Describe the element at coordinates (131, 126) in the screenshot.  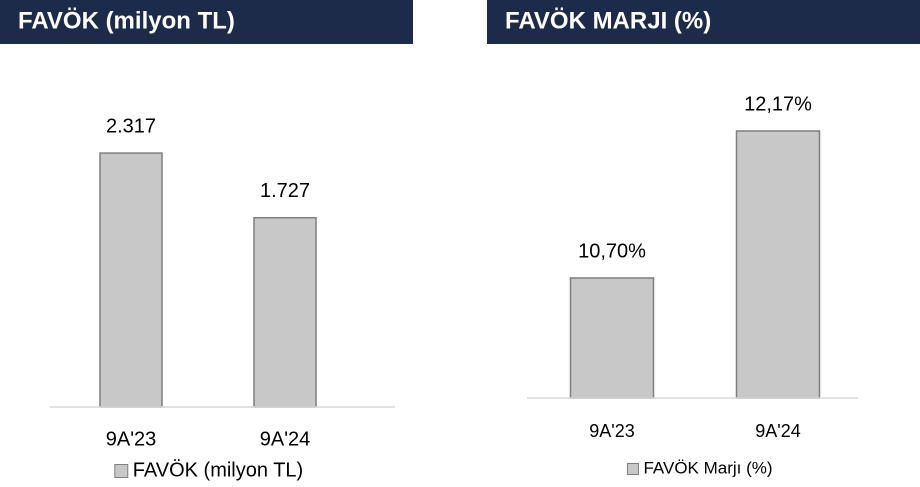
I see `data-label: 2.317` at that location.